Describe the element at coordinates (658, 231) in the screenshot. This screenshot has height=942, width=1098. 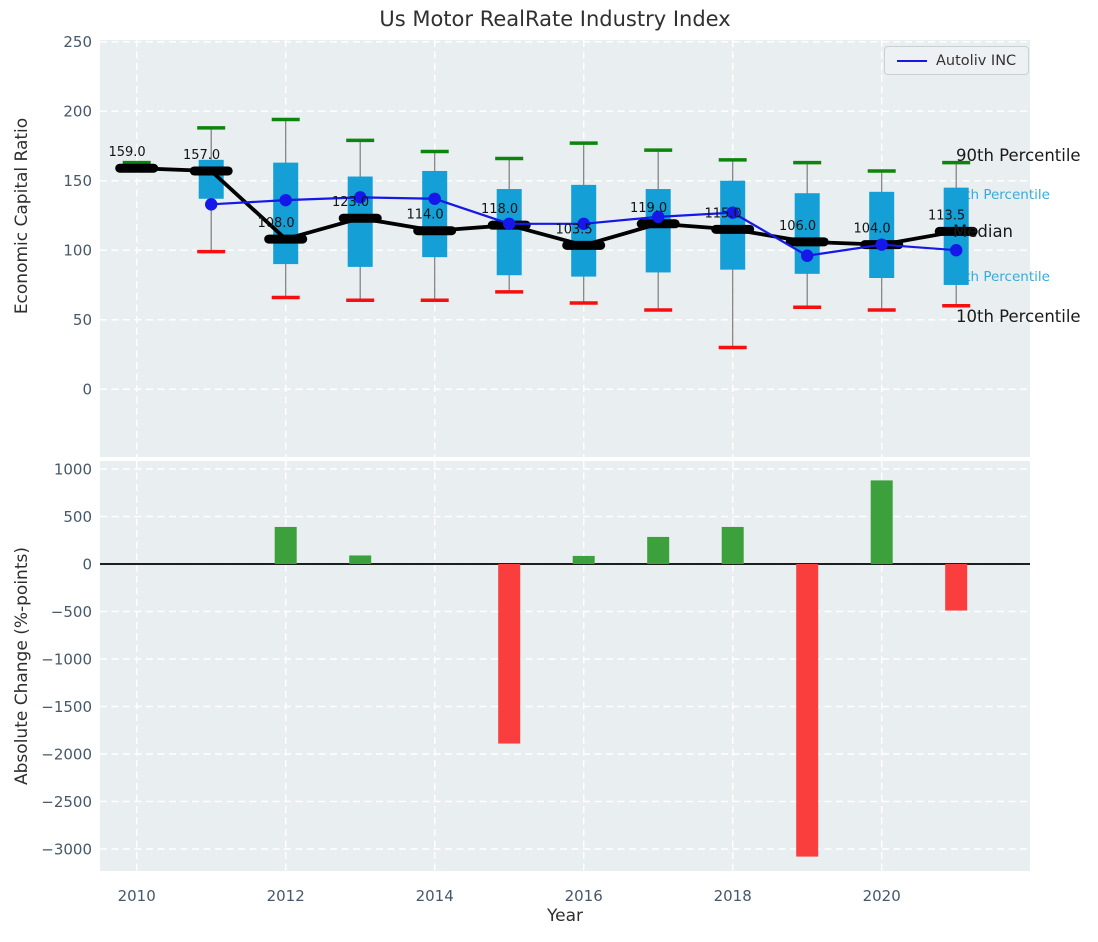
I see `percentile-box-2017` at that location.